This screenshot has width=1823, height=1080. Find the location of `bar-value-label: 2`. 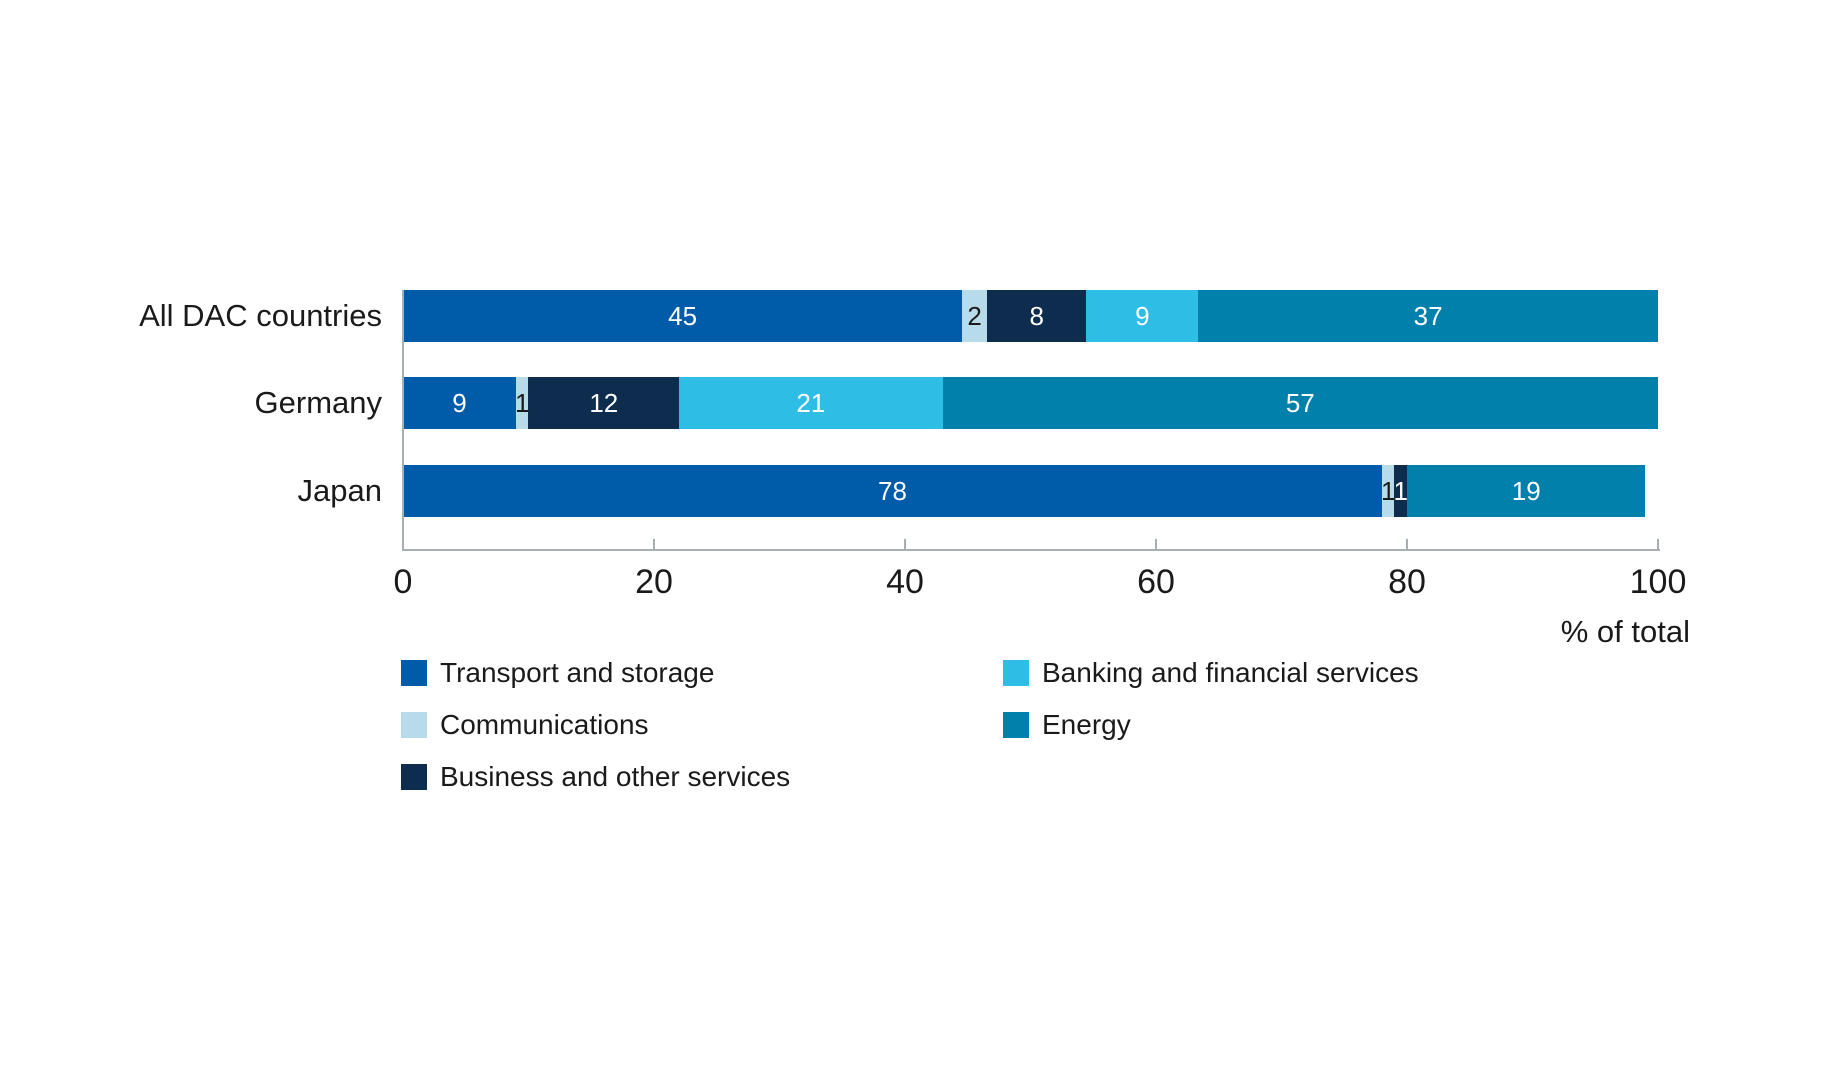

bar-value-label: 2 is located at coordinates (974, 316).